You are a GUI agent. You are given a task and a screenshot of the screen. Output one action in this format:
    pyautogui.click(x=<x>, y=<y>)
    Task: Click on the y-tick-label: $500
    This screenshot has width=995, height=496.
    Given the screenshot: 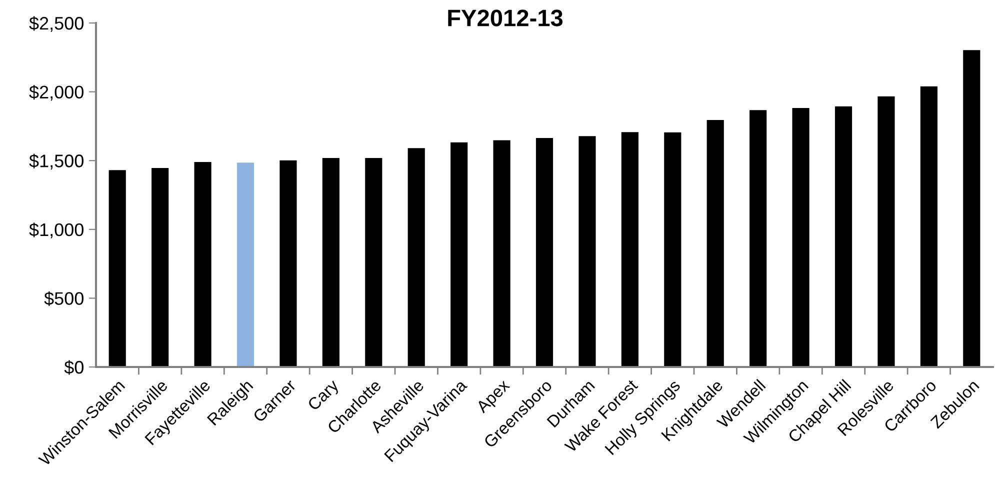 What is the action you would take?
    pyautogui.click(x=64, y=298)
    